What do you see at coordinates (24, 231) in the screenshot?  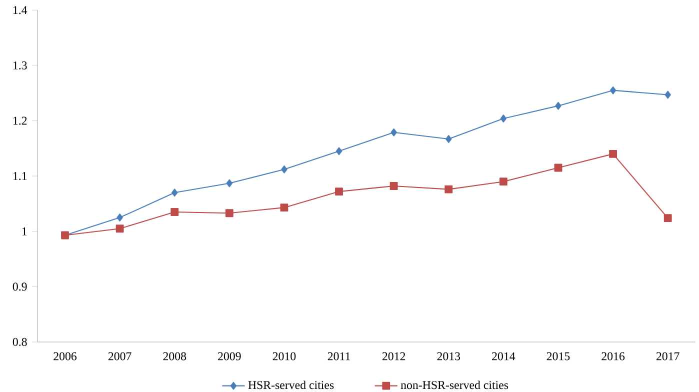 I see `y-tick-label: 1` at bounding box center [24, 231].